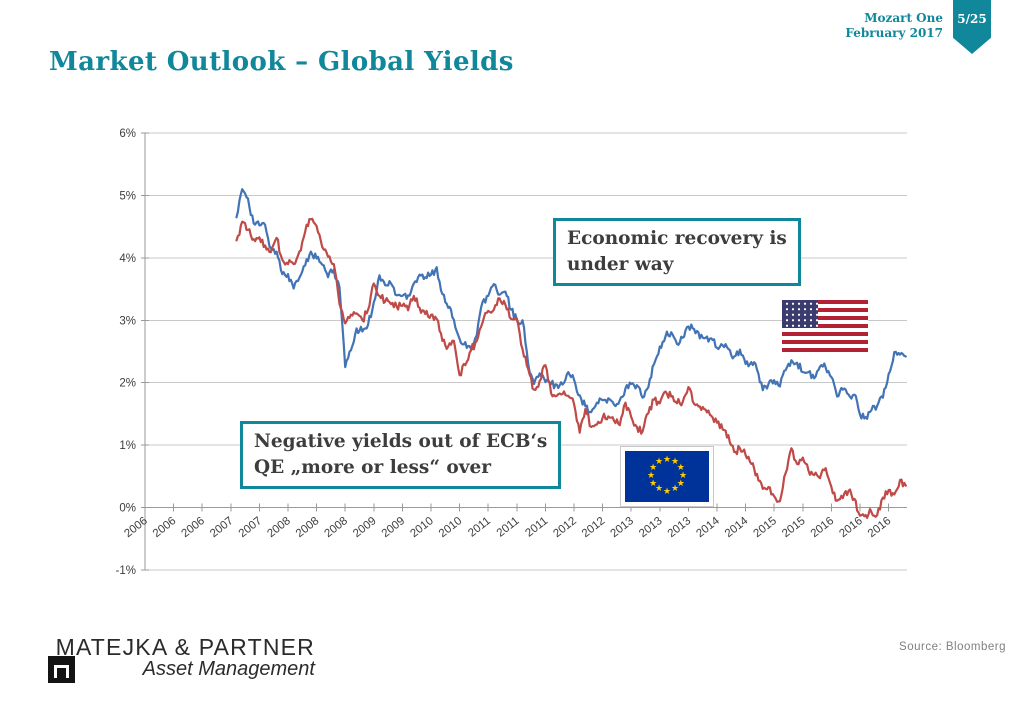  Describe the element at coordinates (127, 446) in the screenshot. I see `svg-text: 1%` at that location.